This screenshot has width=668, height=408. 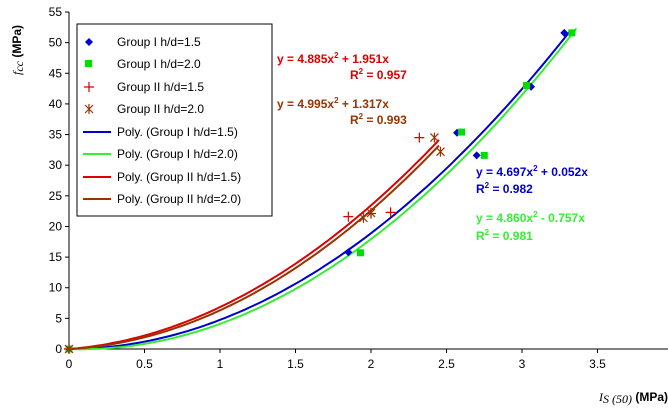 I want to click on legend-item-group2-h15: Group II h/d=1.5, so click(x=144, y=87).